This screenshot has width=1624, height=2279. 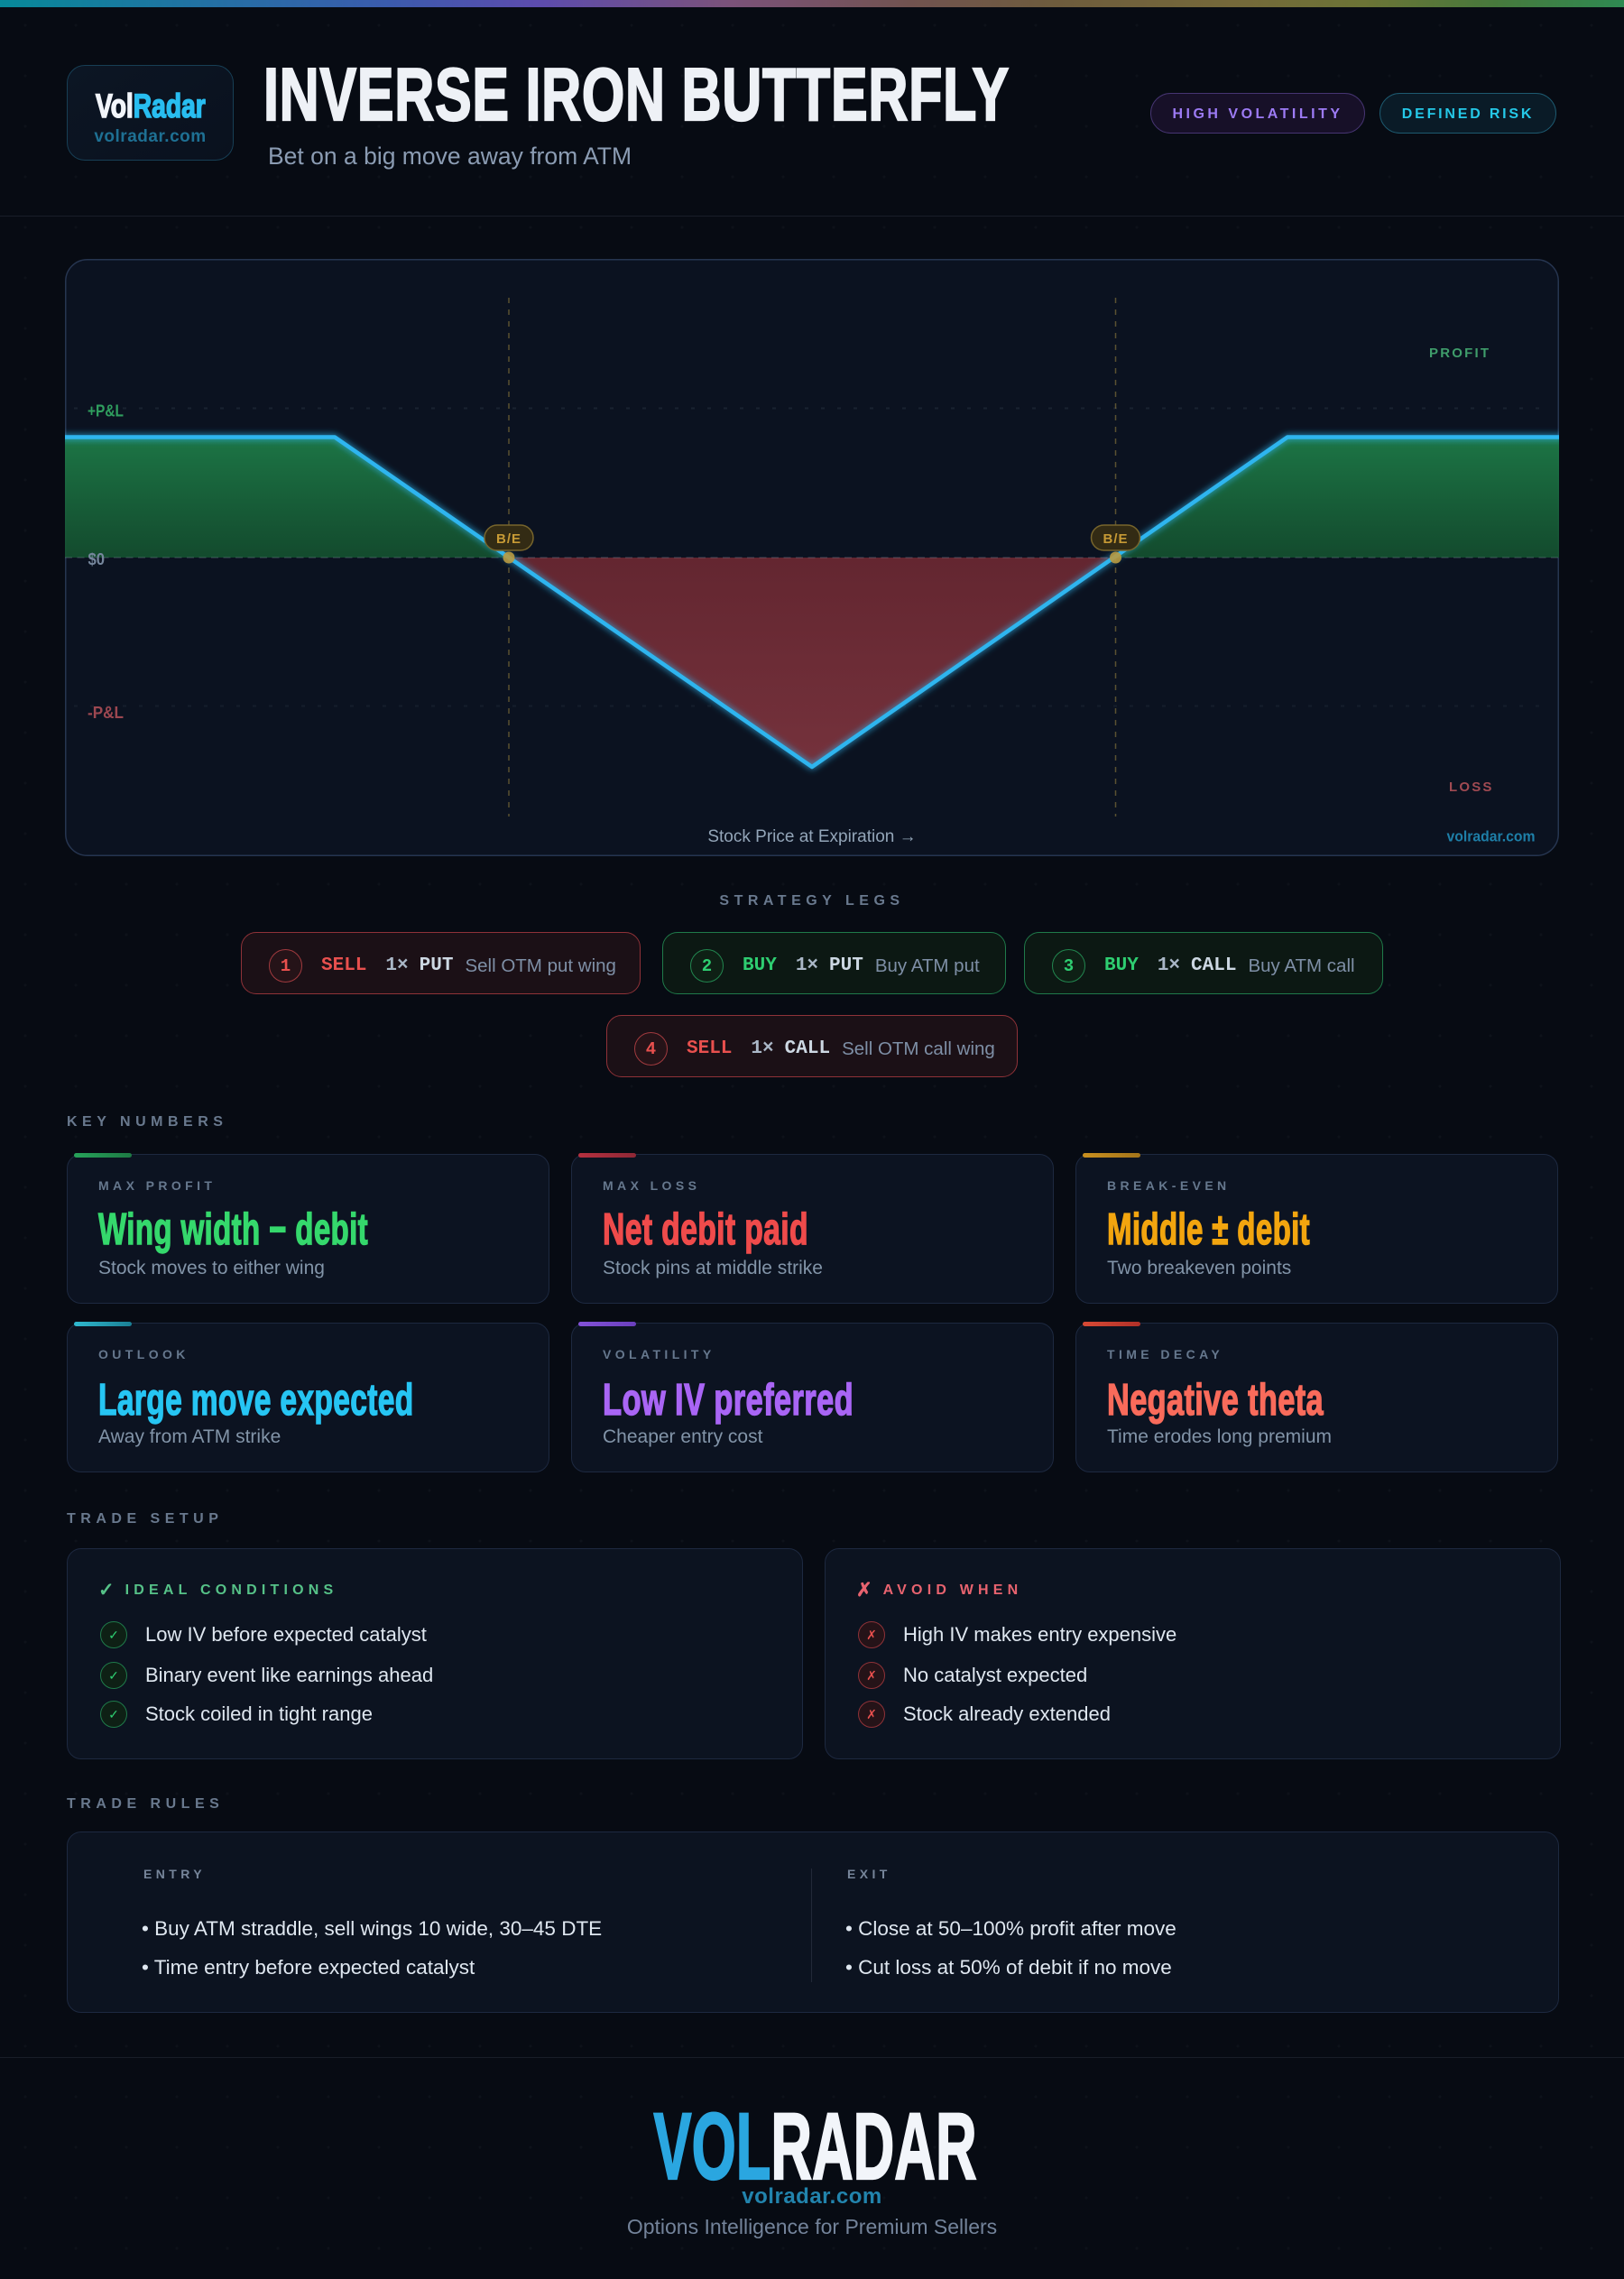 I want to click on svg-text: PROFIT, so click(x=1459, y=353).